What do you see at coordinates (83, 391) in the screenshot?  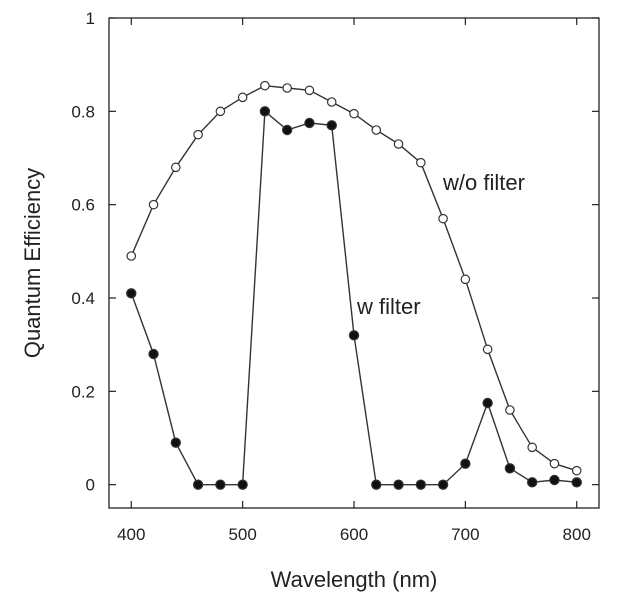 I see `y-tick-label: 0.2` at bounding box center [83, 391].